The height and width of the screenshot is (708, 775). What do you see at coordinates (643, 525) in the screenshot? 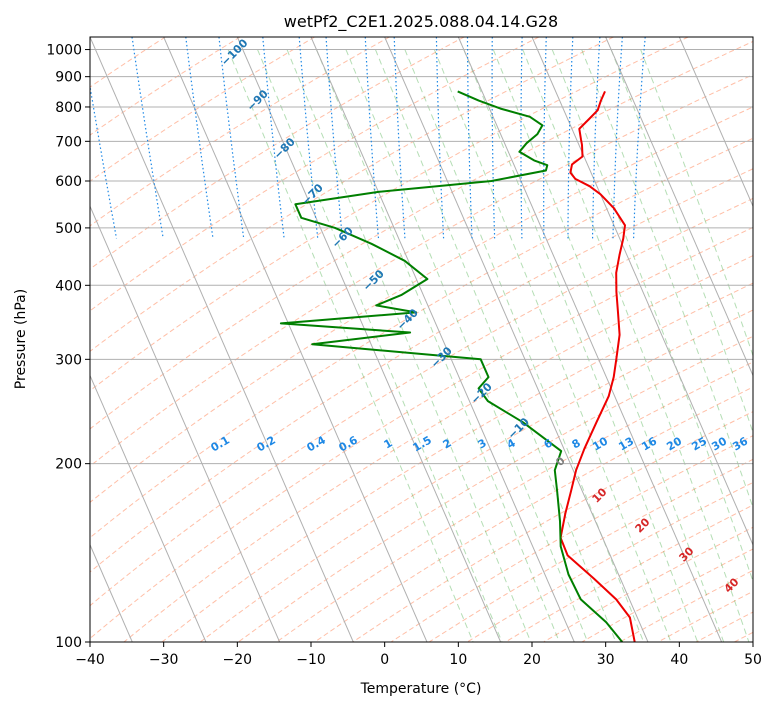
I see `dry-adiabat-label: 20` at bounding box center [643, 525].